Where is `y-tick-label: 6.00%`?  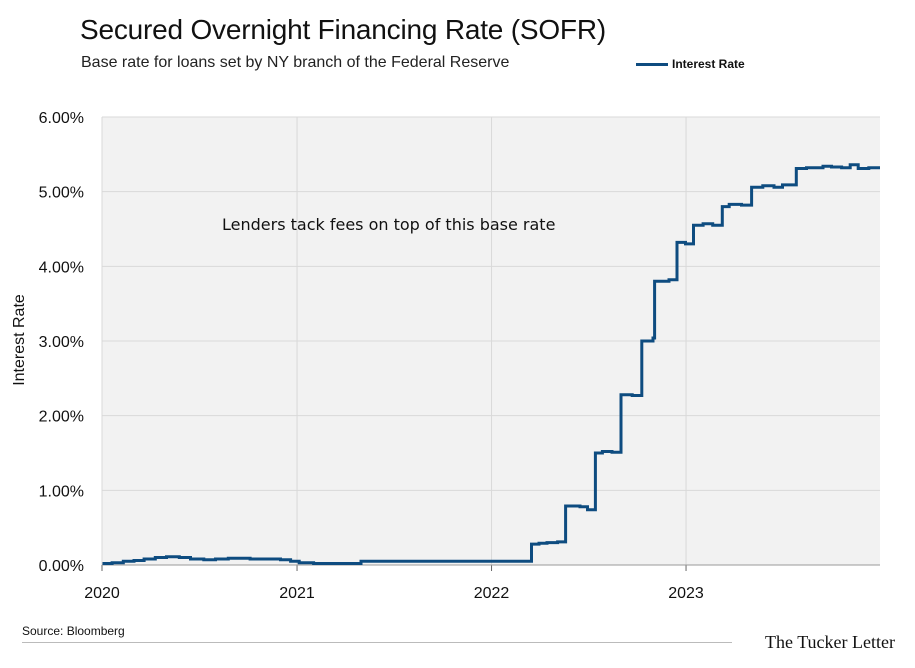 y-tick-label: 6.00% is located at coordinates (61, 118).